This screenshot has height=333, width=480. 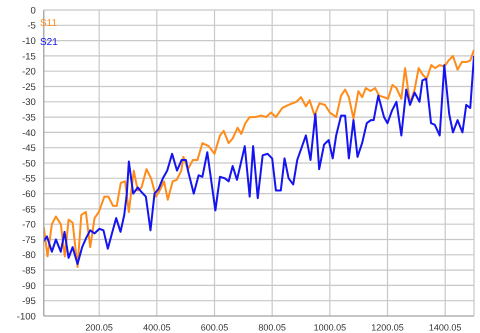 I want to click on y-tick-label: -70, so click(x=29, y=225).